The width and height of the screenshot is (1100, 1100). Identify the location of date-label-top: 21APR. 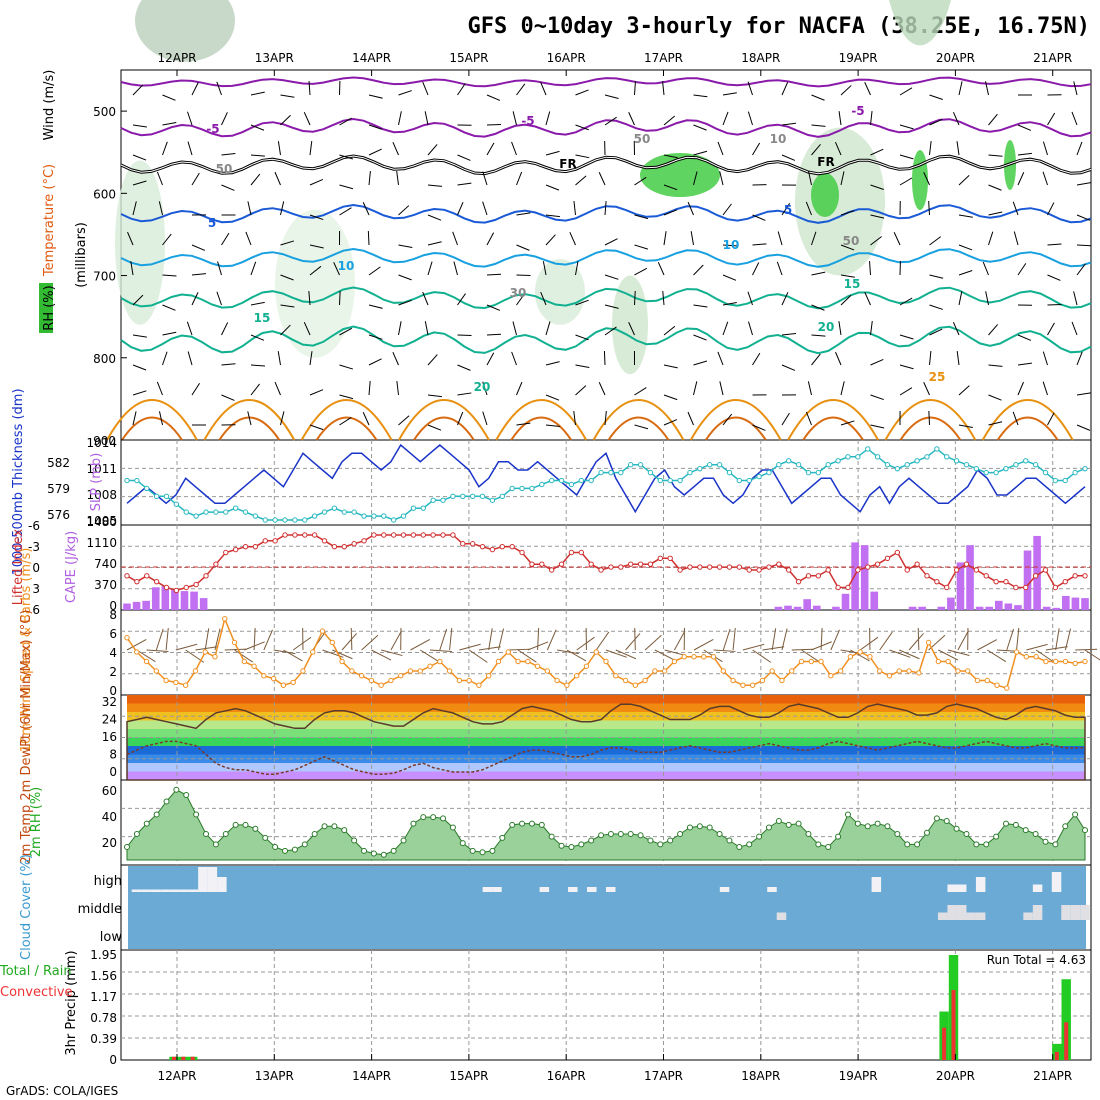
(1052, 58).